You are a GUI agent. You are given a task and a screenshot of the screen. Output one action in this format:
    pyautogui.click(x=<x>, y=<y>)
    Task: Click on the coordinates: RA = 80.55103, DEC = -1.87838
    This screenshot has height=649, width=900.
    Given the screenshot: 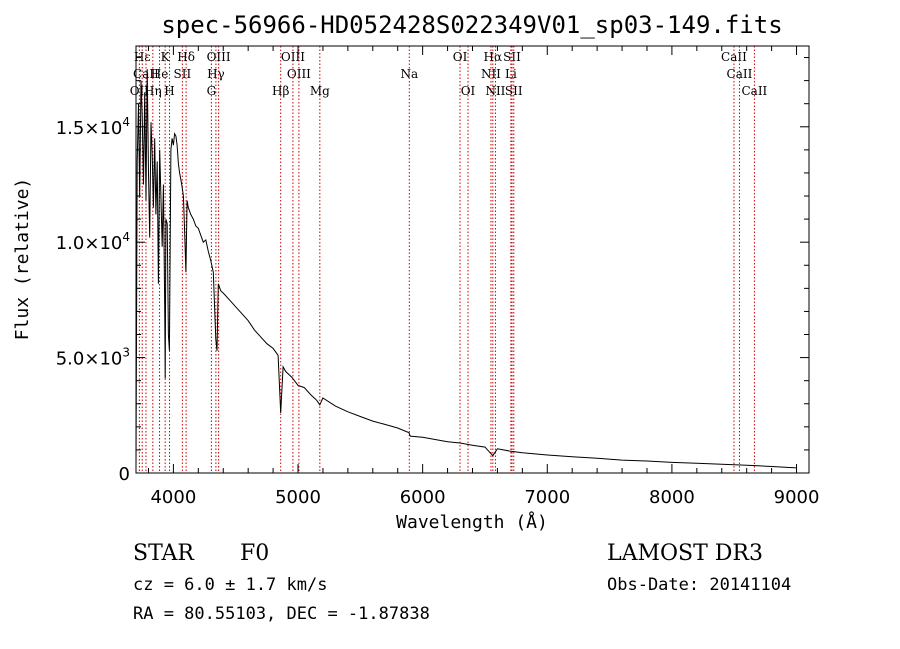 What is the action you would take?
    pyautogui.click(x=281, y=614)
    